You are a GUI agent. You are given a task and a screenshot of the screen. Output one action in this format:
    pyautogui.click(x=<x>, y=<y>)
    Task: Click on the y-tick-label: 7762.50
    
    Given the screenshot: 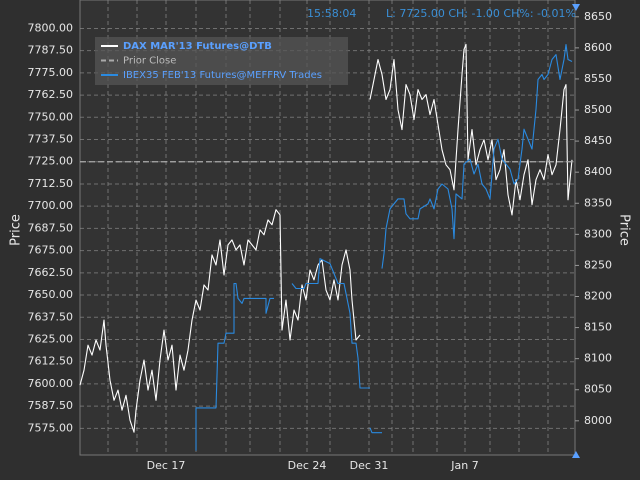 What is the action you would take?
    pyautogui.click(x=51, y=94)
    